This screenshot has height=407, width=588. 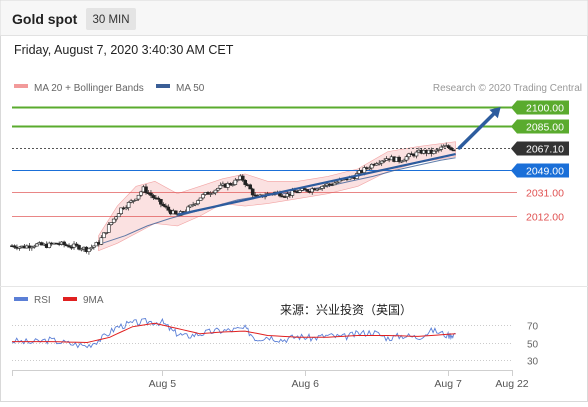 I want to click on price-level-tag-2012-00: 2012.00, so click(x=545, y=218).